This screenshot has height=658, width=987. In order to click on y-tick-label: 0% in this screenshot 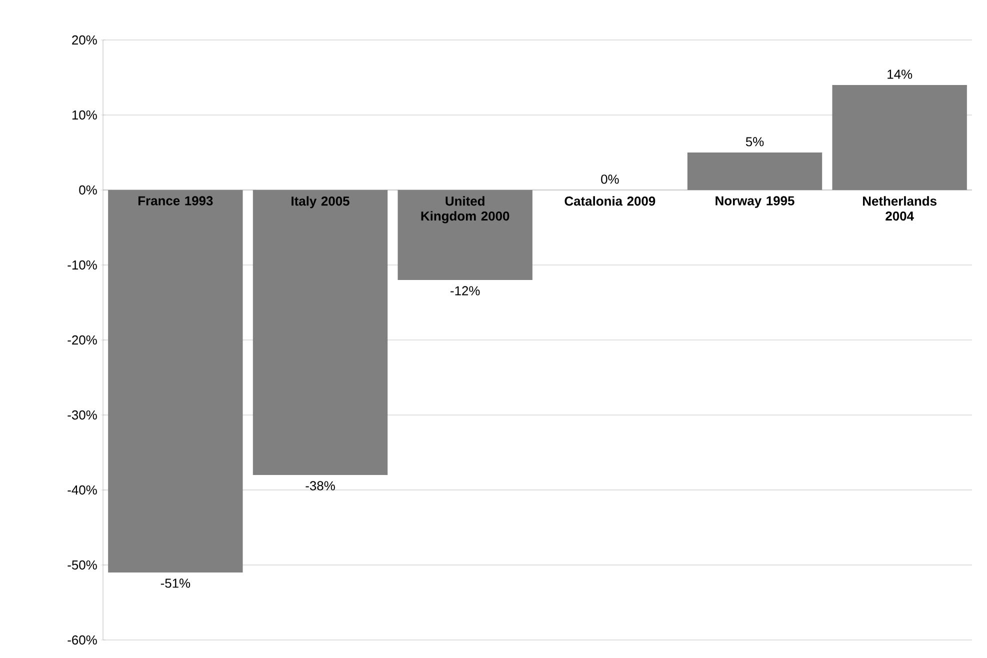, I will do `click(88, 190)`.